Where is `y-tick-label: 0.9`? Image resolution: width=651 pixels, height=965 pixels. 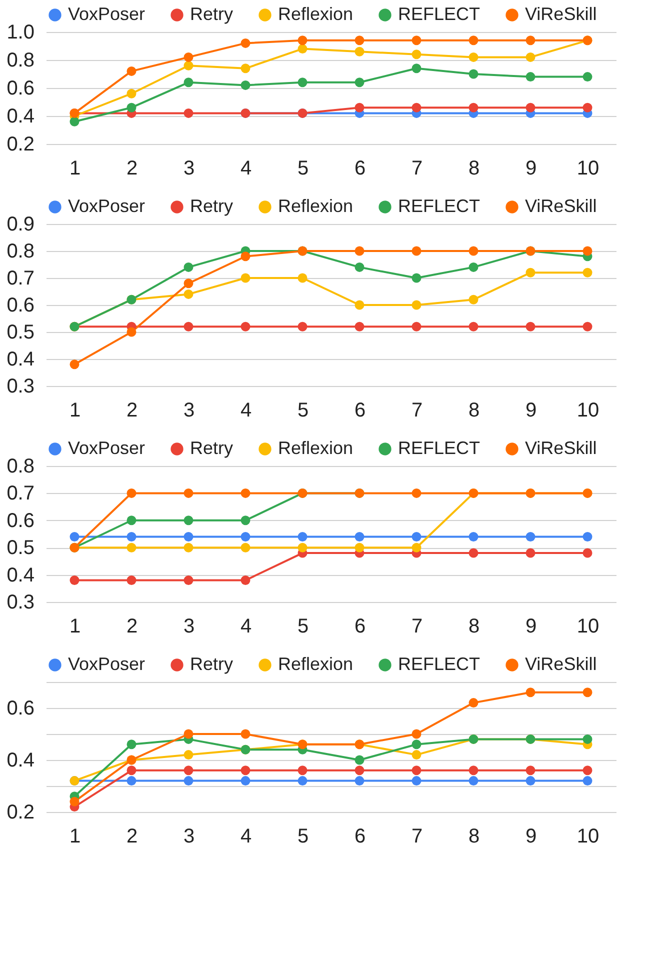 y-tick-label: 0.9 is located at coordinates (20, 225).